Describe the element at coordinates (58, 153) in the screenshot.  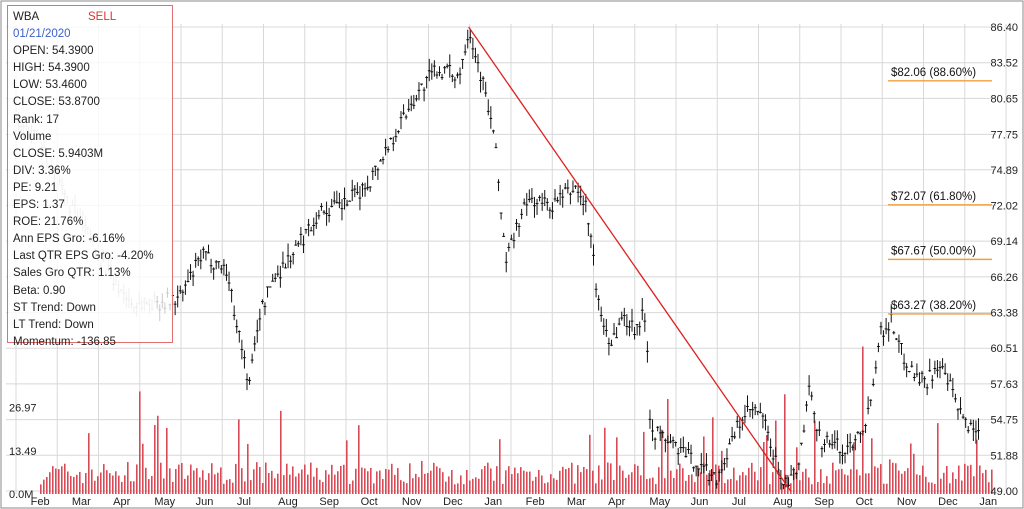
I see `info-line: CLOSE: 5.9403M` at that location.